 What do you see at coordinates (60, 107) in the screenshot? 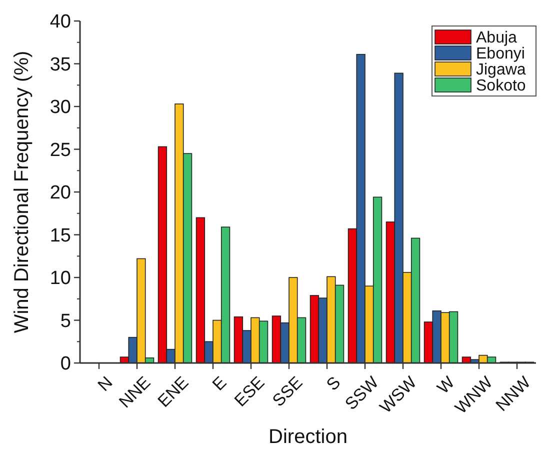
I see `y-tick-label: 30` at bounding box center [60, 107].